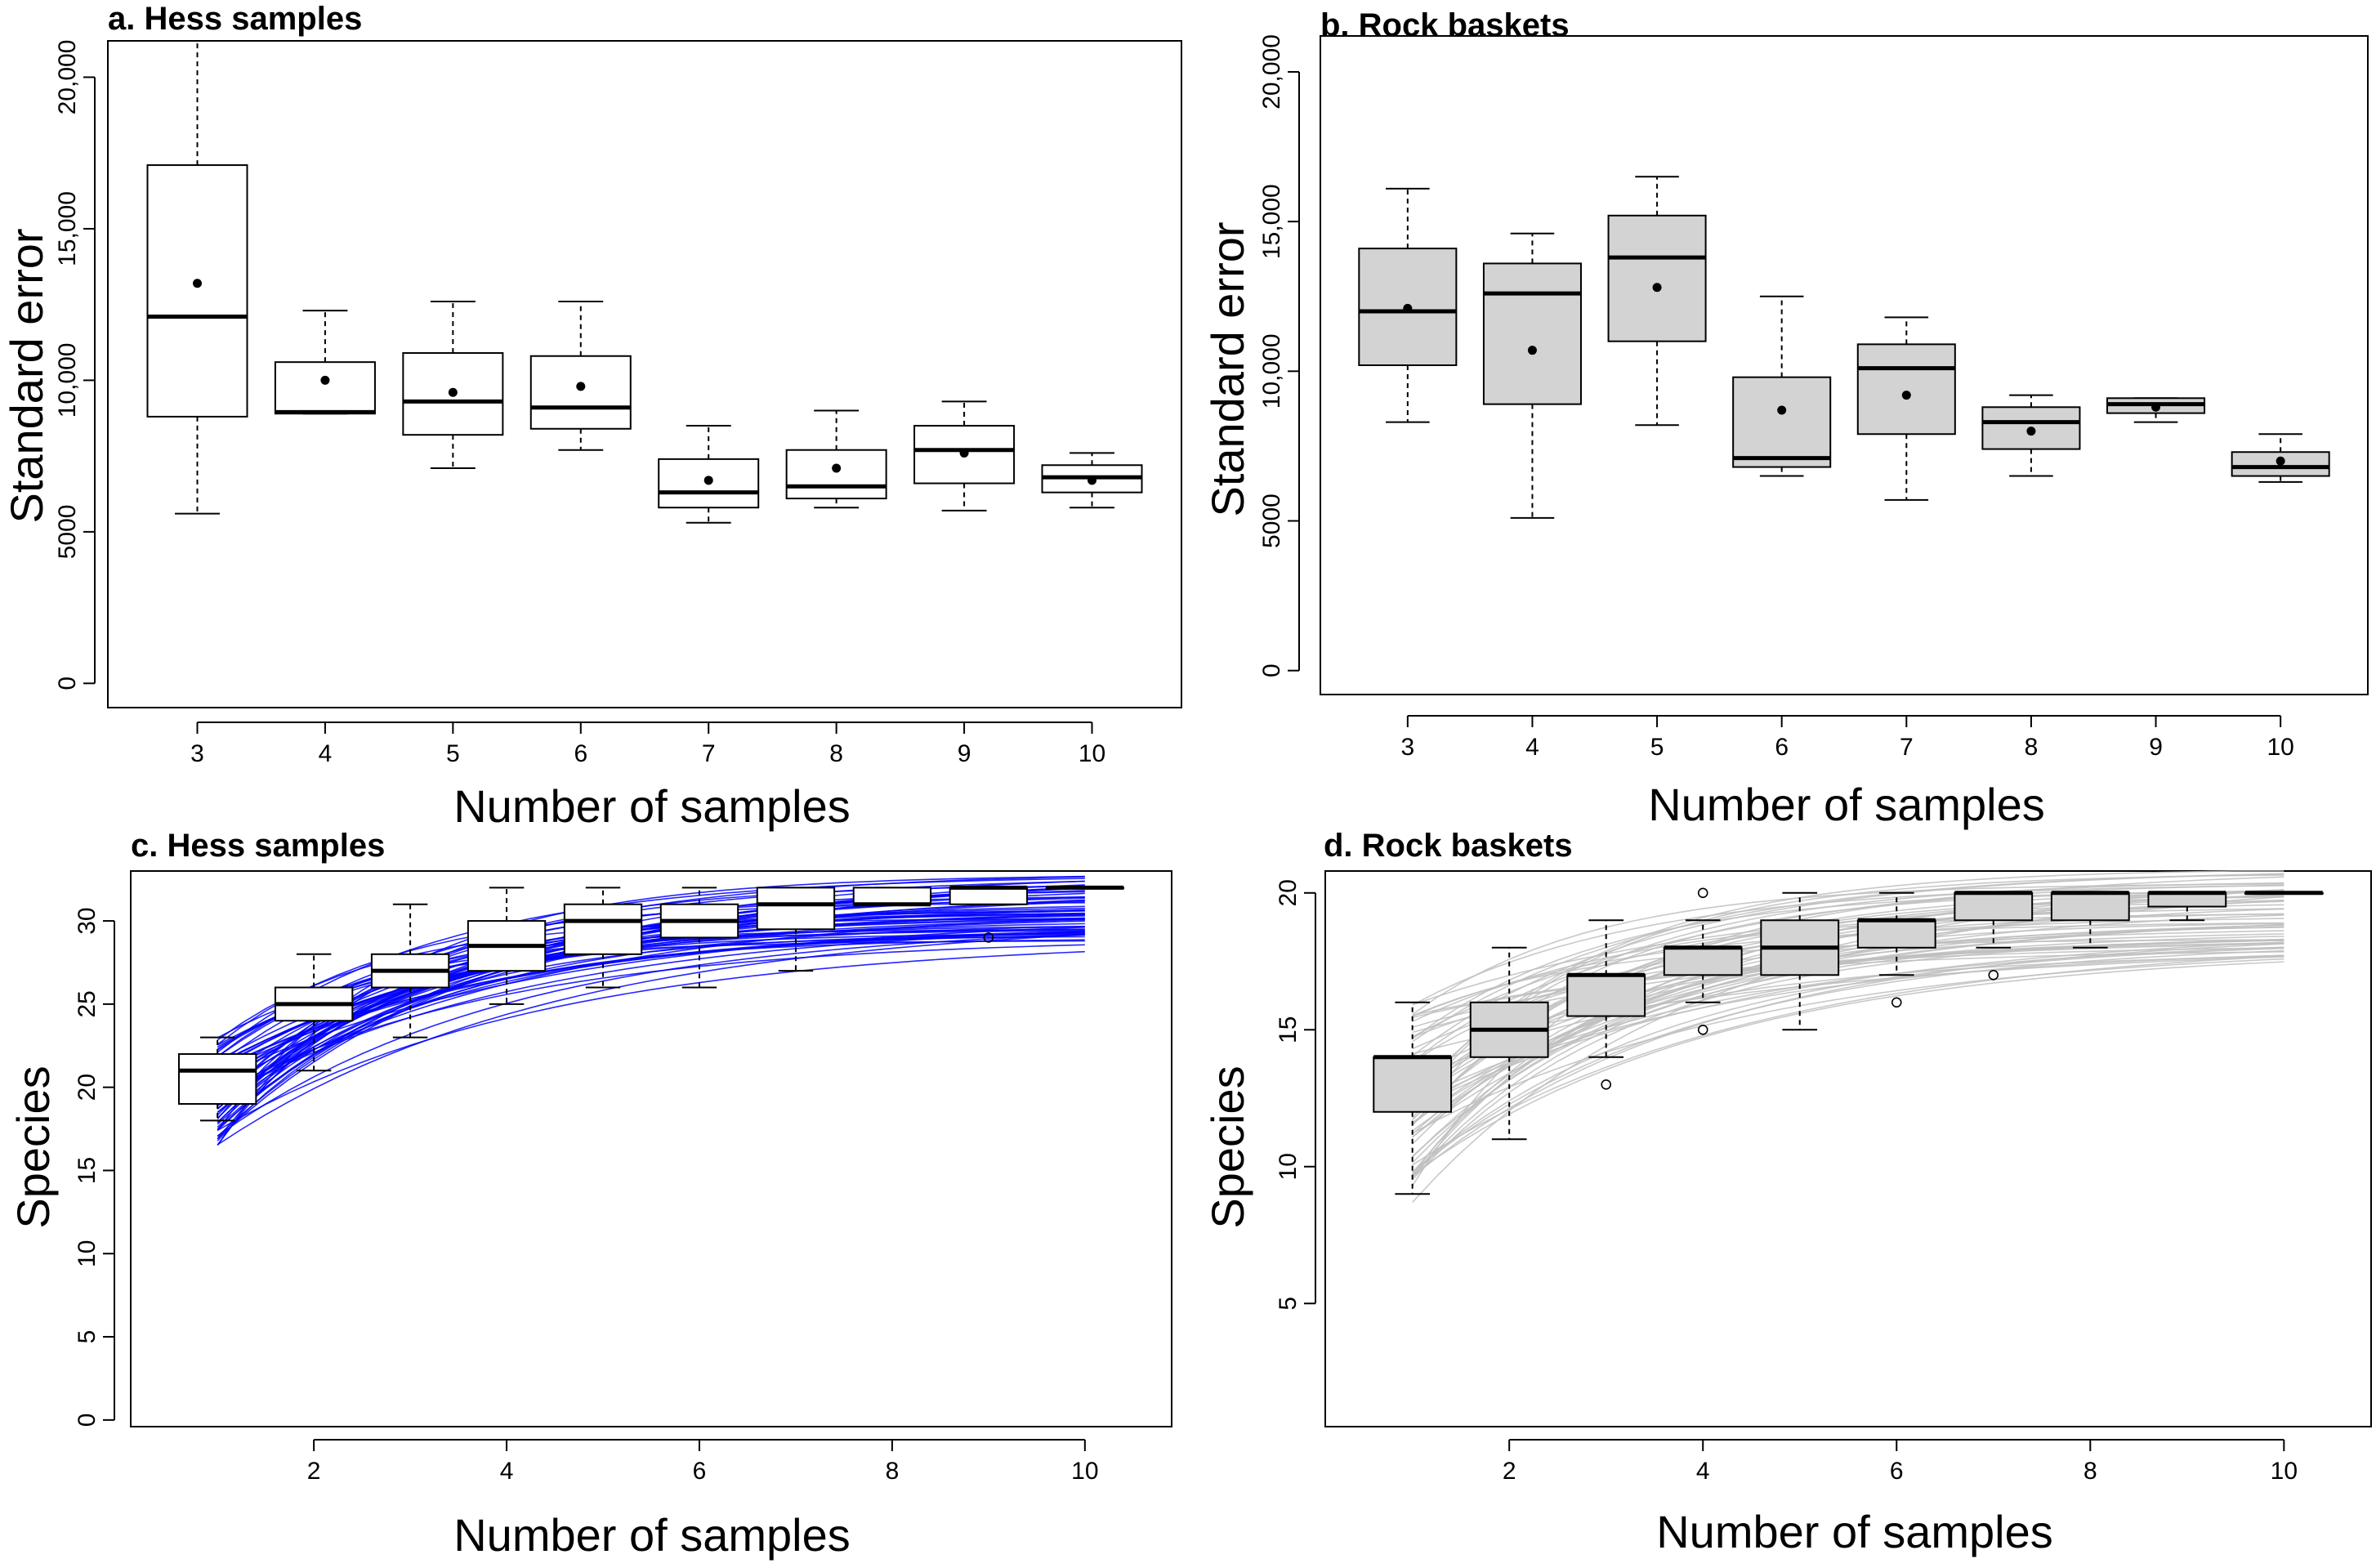 This screenshot has height=1568, width=2376. What do you see at coordinates (1846, 804) in the screenshot?
I see `panel-b-xlabel: Number of samples` at bounding box center [1846, 804].